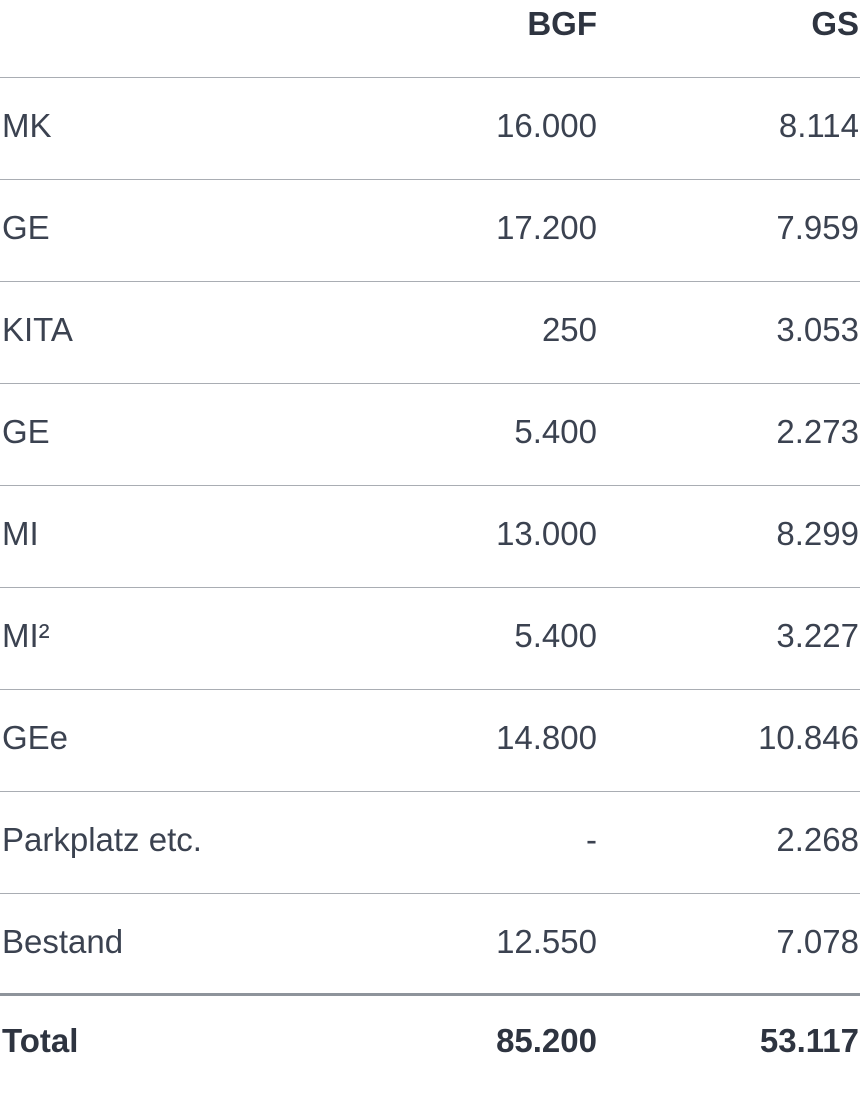 This screenshot has height=1096, width=860. I want to click on row-bgf: 13.000, so click(546, 533).